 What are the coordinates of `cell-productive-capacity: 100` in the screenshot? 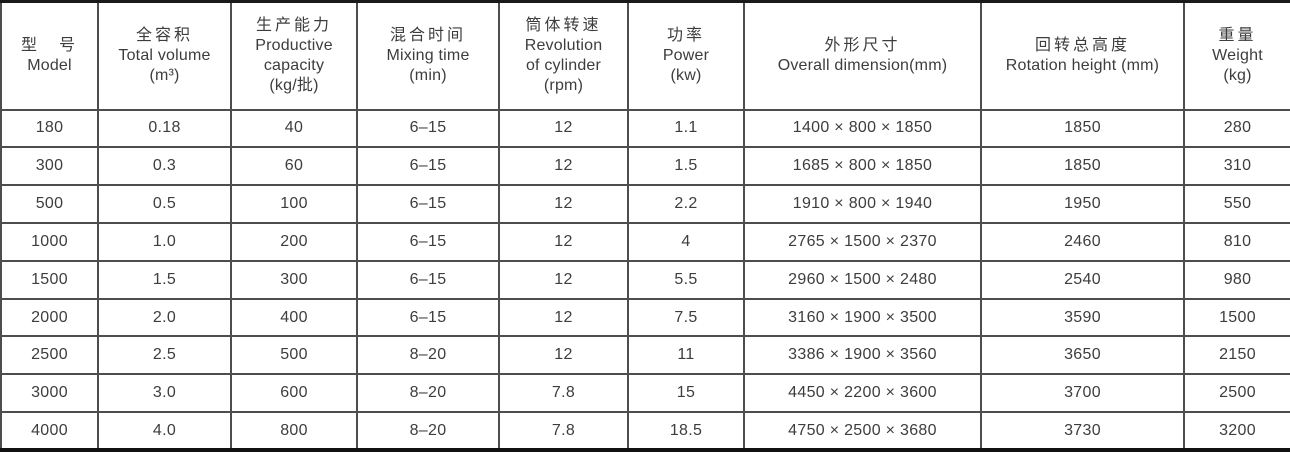 It's located at (294, 204).